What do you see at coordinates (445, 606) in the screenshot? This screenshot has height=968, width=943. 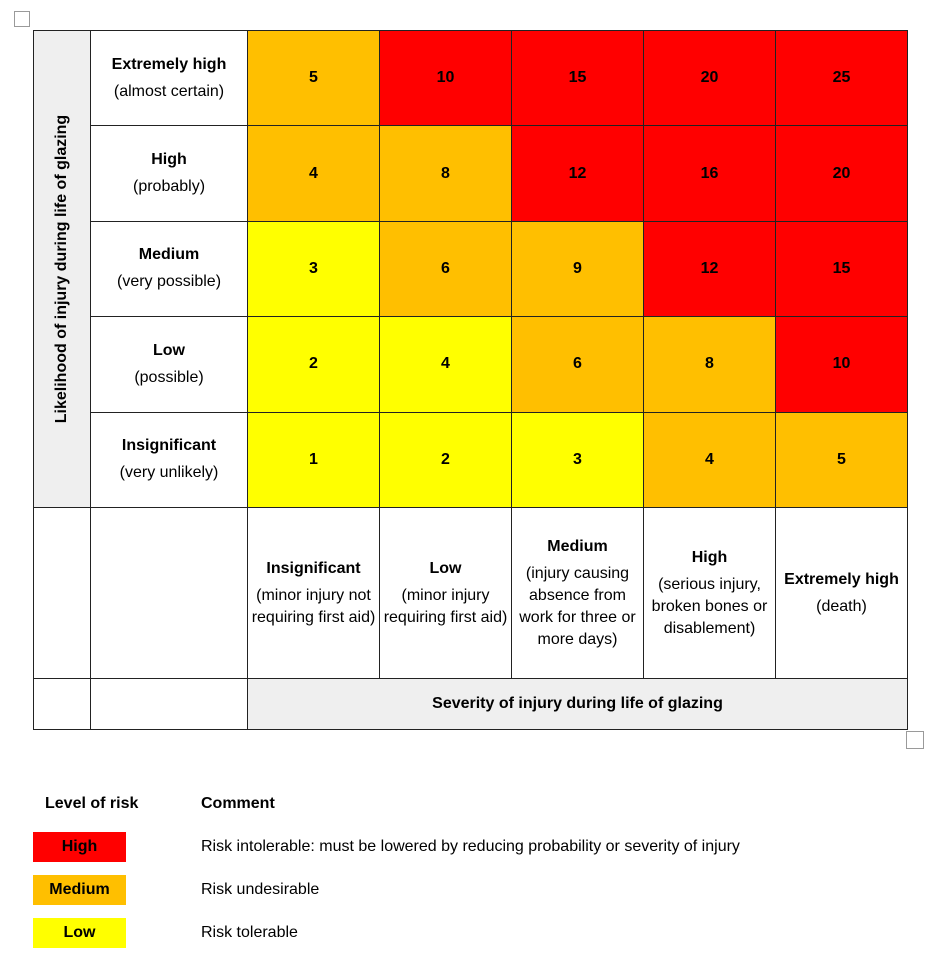 I see `severity-subtitle: (minor injury requiring first aid)` at bounding box center [445, 606].